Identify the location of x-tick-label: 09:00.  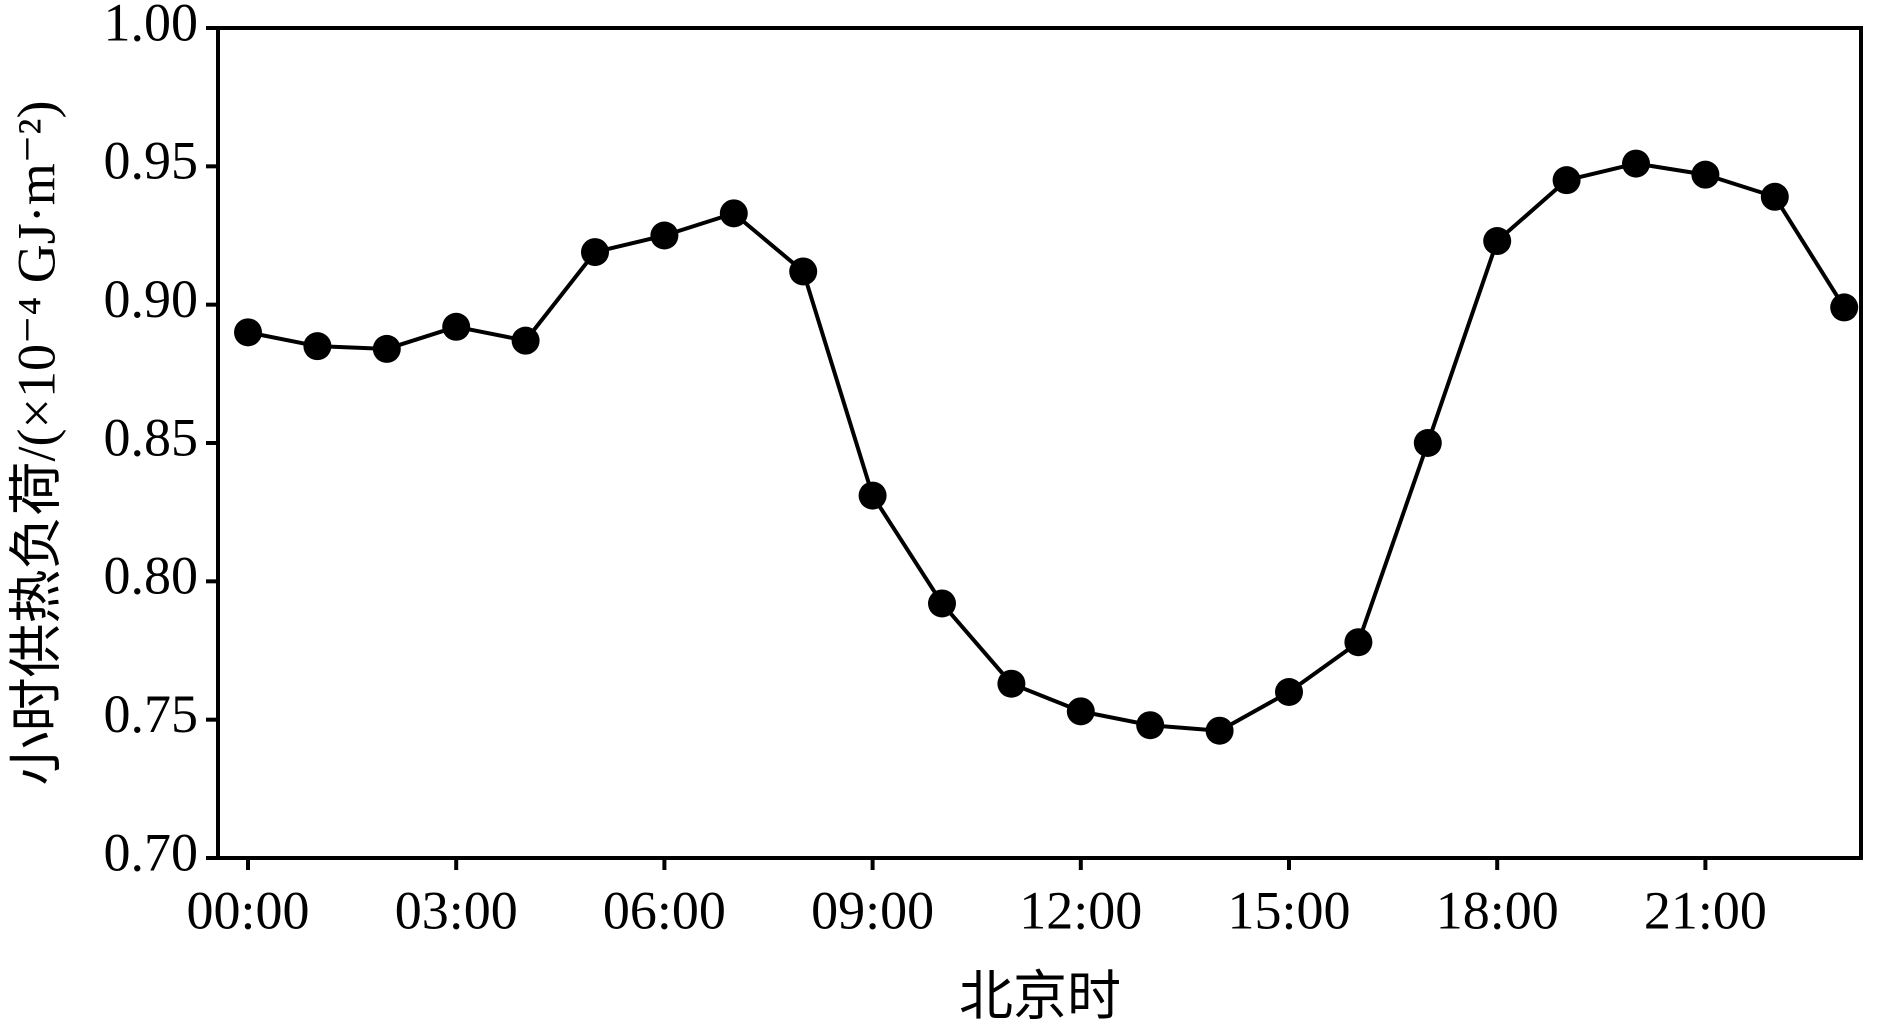
(872, 910).